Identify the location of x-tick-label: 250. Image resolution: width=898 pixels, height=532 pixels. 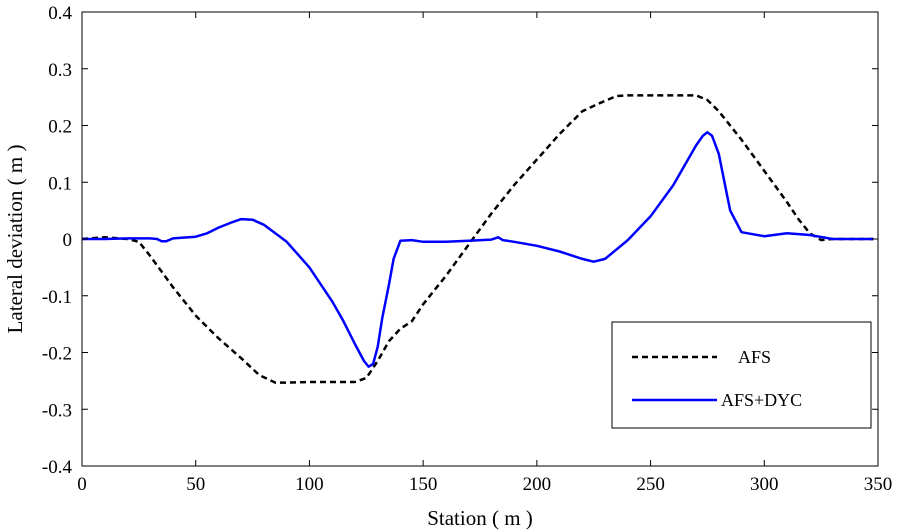
(650, 484).